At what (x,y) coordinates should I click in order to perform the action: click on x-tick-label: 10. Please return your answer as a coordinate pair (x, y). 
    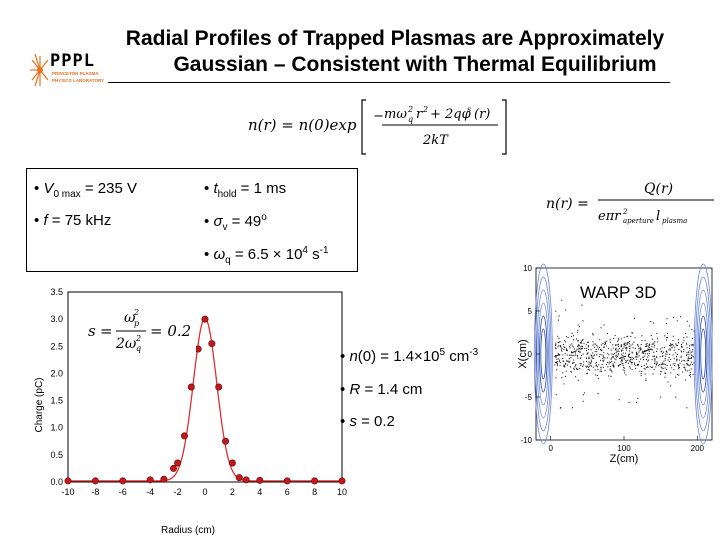
    Looking at the image, I should click on (342, 492).